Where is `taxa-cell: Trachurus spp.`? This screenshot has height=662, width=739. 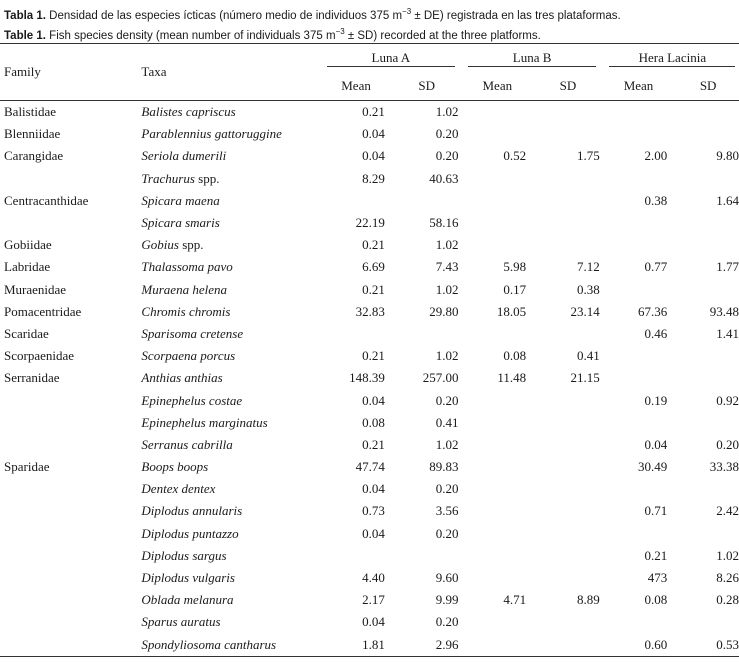 taxa-cell: Trachurus spp. is located at coordinates (229, 179).